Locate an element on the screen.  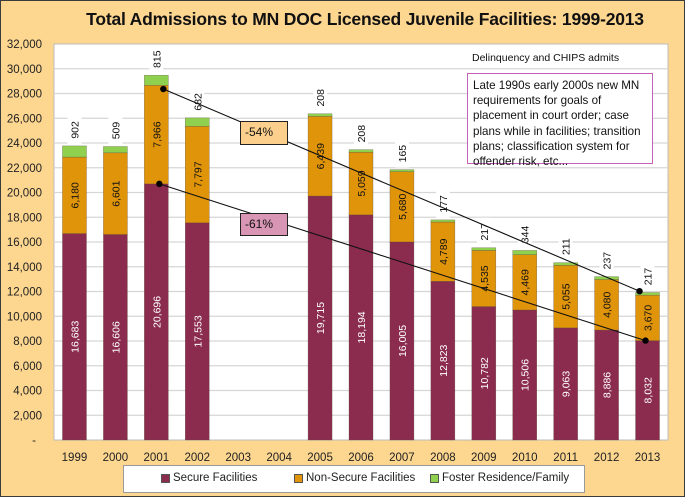
bar-non-secure-facilities-2008 is located at coordinates (443, 251).